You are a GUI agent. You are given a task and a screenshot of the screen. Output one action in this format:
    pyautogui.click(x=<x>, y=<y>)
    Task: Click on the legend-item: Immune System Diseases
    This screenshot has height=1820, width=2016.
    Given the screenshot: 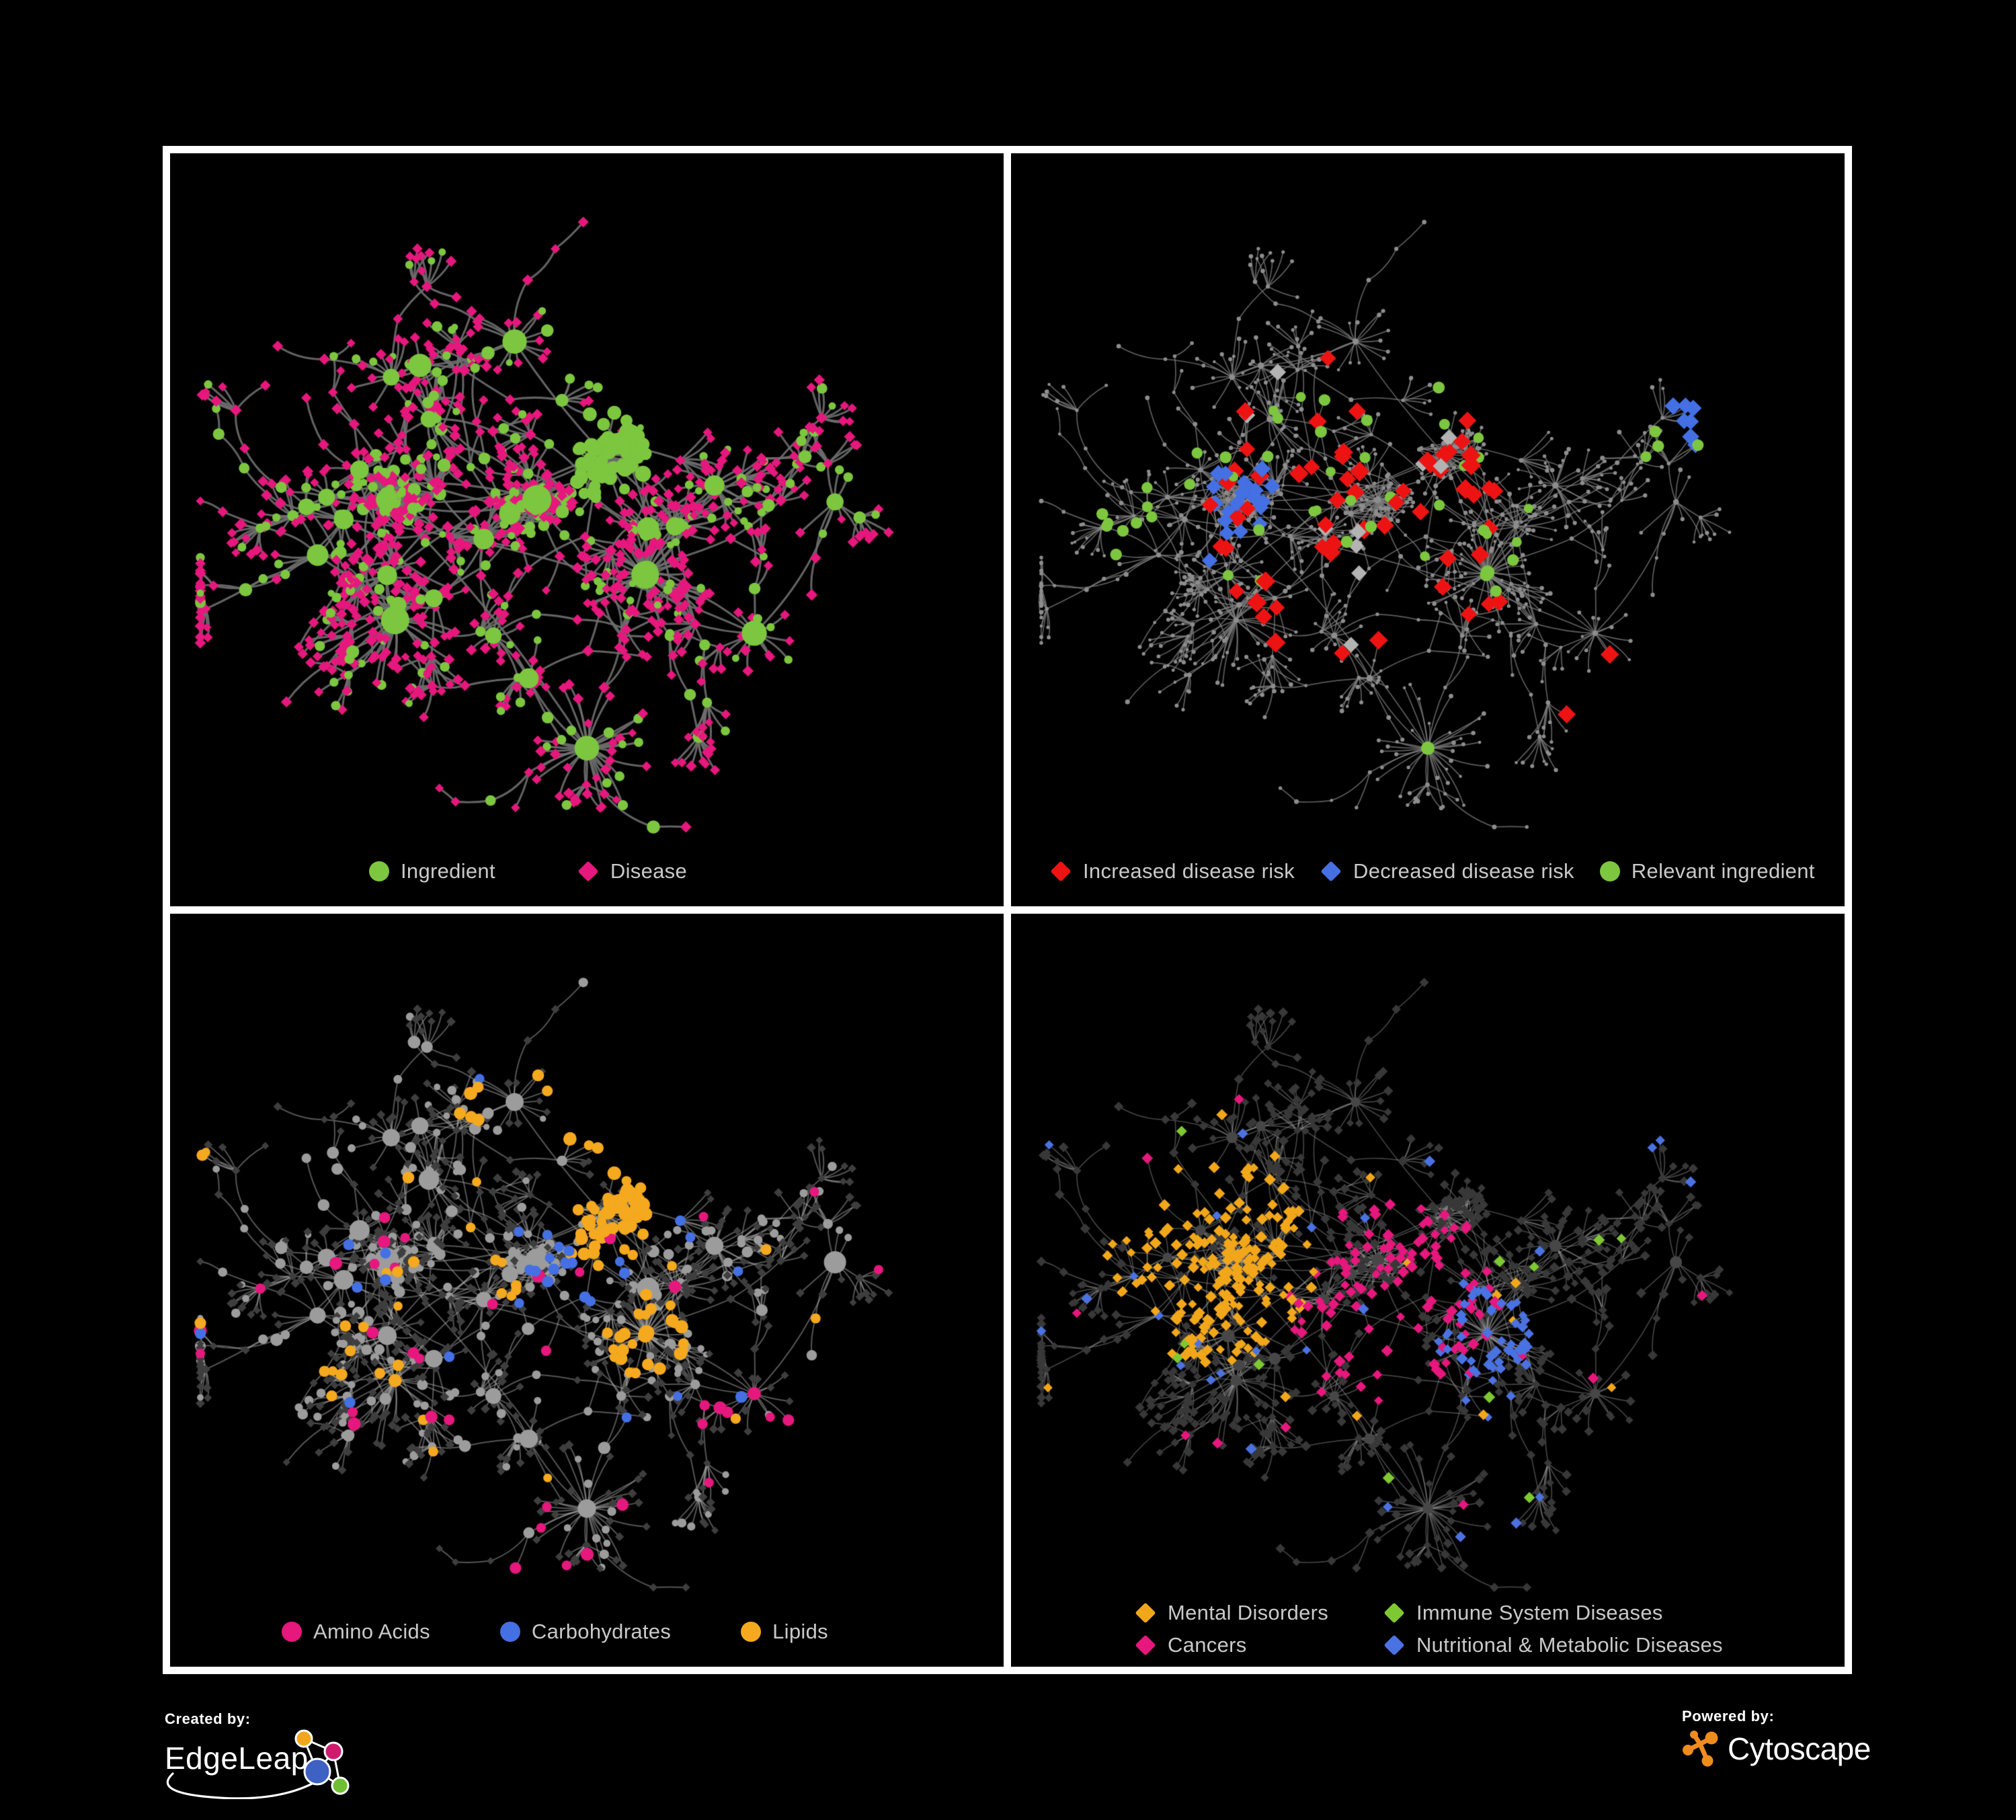 What is the action you would take?
    pyautogui.click(x=1553, y=1613)
    